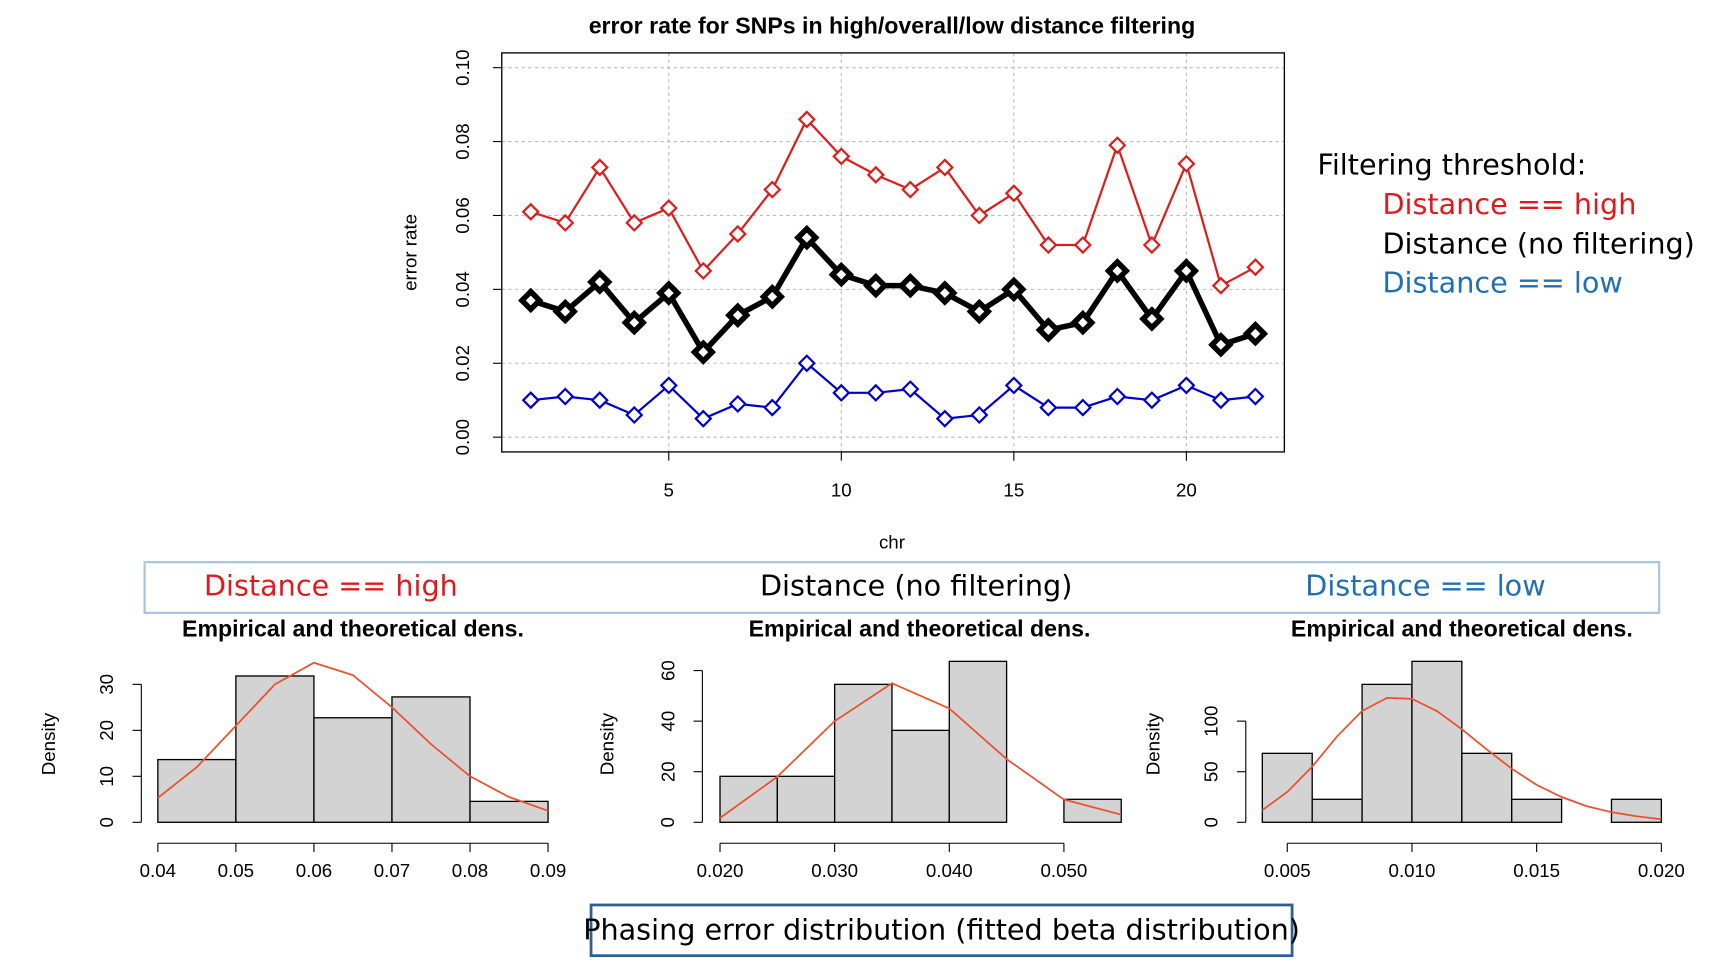  What do you see at coordinates (462, 141) in the screenshot?
I see `y-tick-label: 0.08` at bounding box center [462, 141].